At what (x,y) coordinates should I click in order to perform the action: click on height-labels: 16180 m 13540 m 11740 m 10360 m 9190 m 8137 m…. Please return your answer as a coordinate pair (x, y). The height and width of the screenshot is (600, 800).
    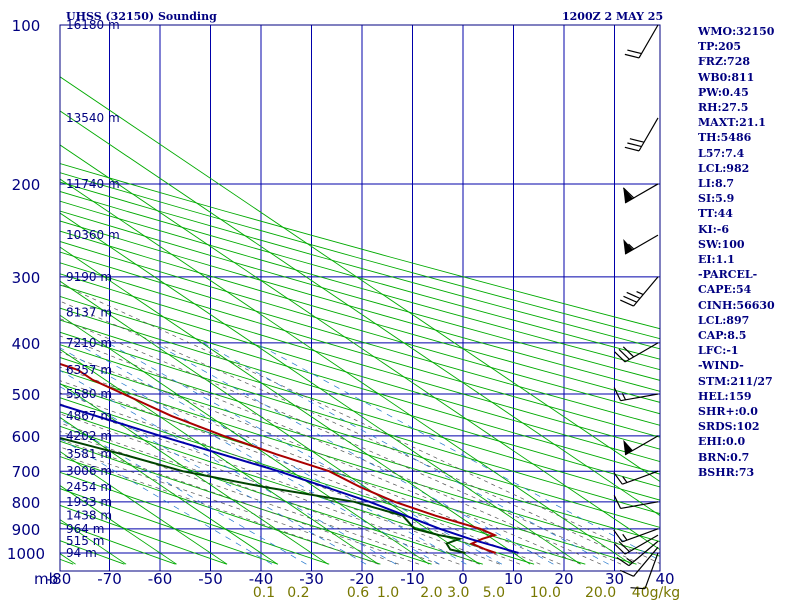
    Looking at the image, I should click on (93, 289).